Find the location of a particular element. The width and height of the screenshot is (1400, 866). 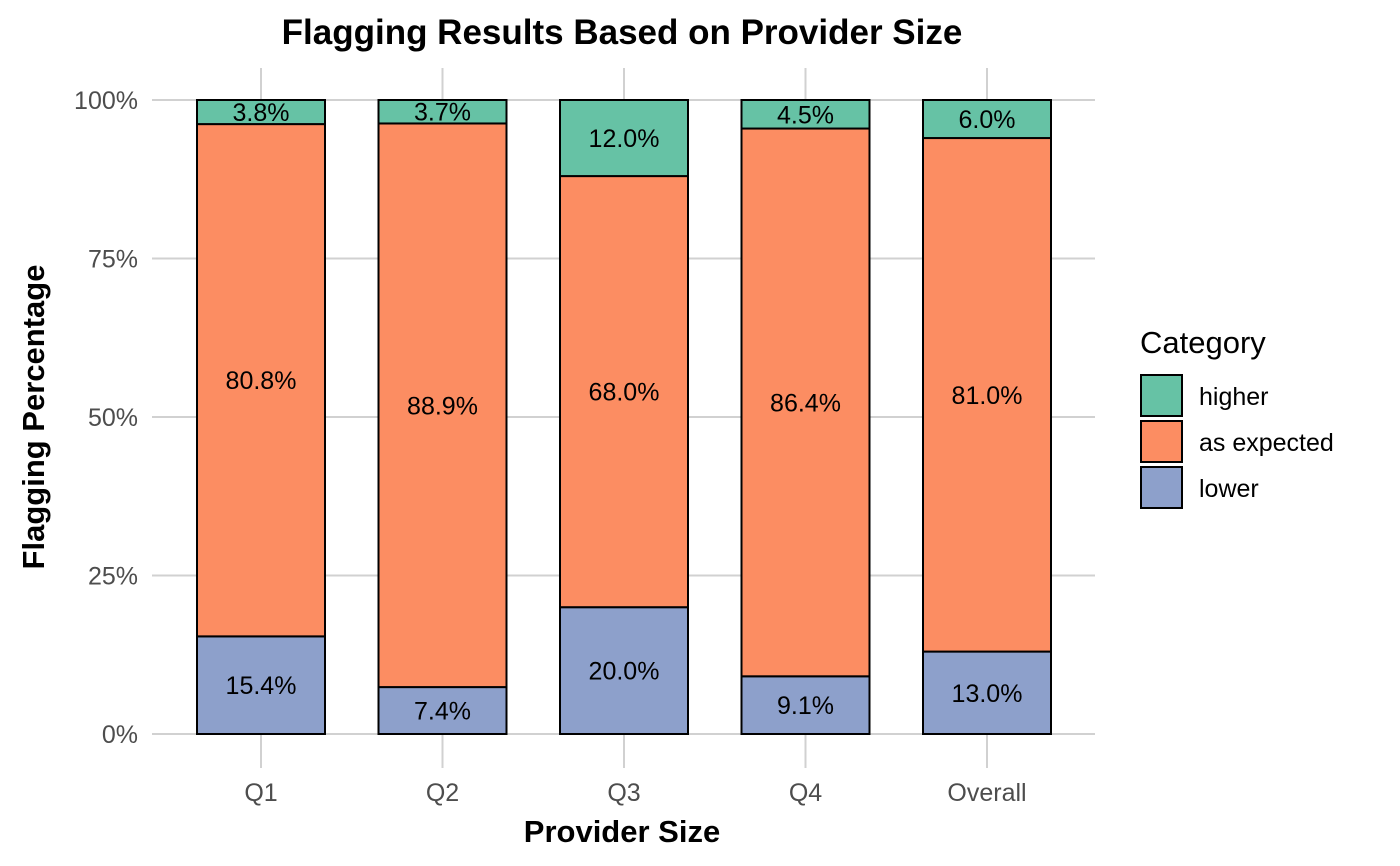

y-tick-label: 75% is located at coordinates (113, 260).